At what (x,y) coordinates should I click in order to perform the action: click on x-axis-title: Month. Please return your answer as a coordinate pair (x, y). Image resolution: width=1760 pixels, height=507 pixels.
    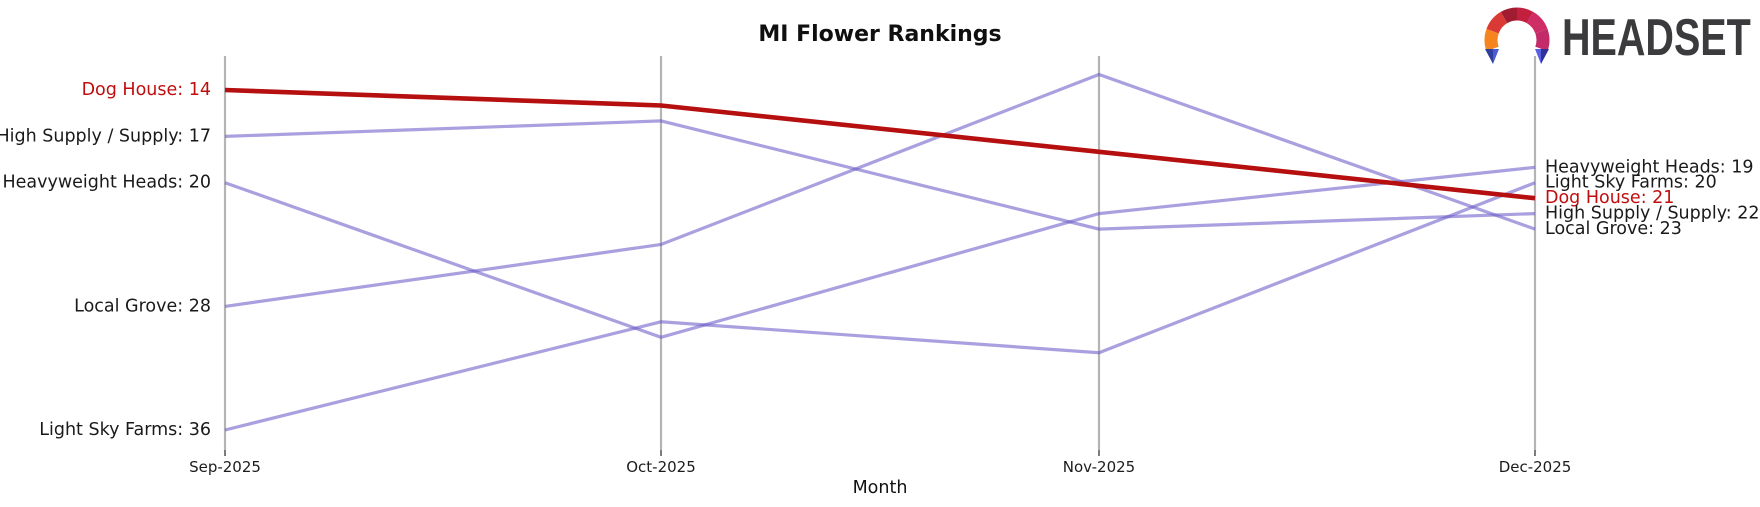
    Looking at the image, I should click on (880, 488).